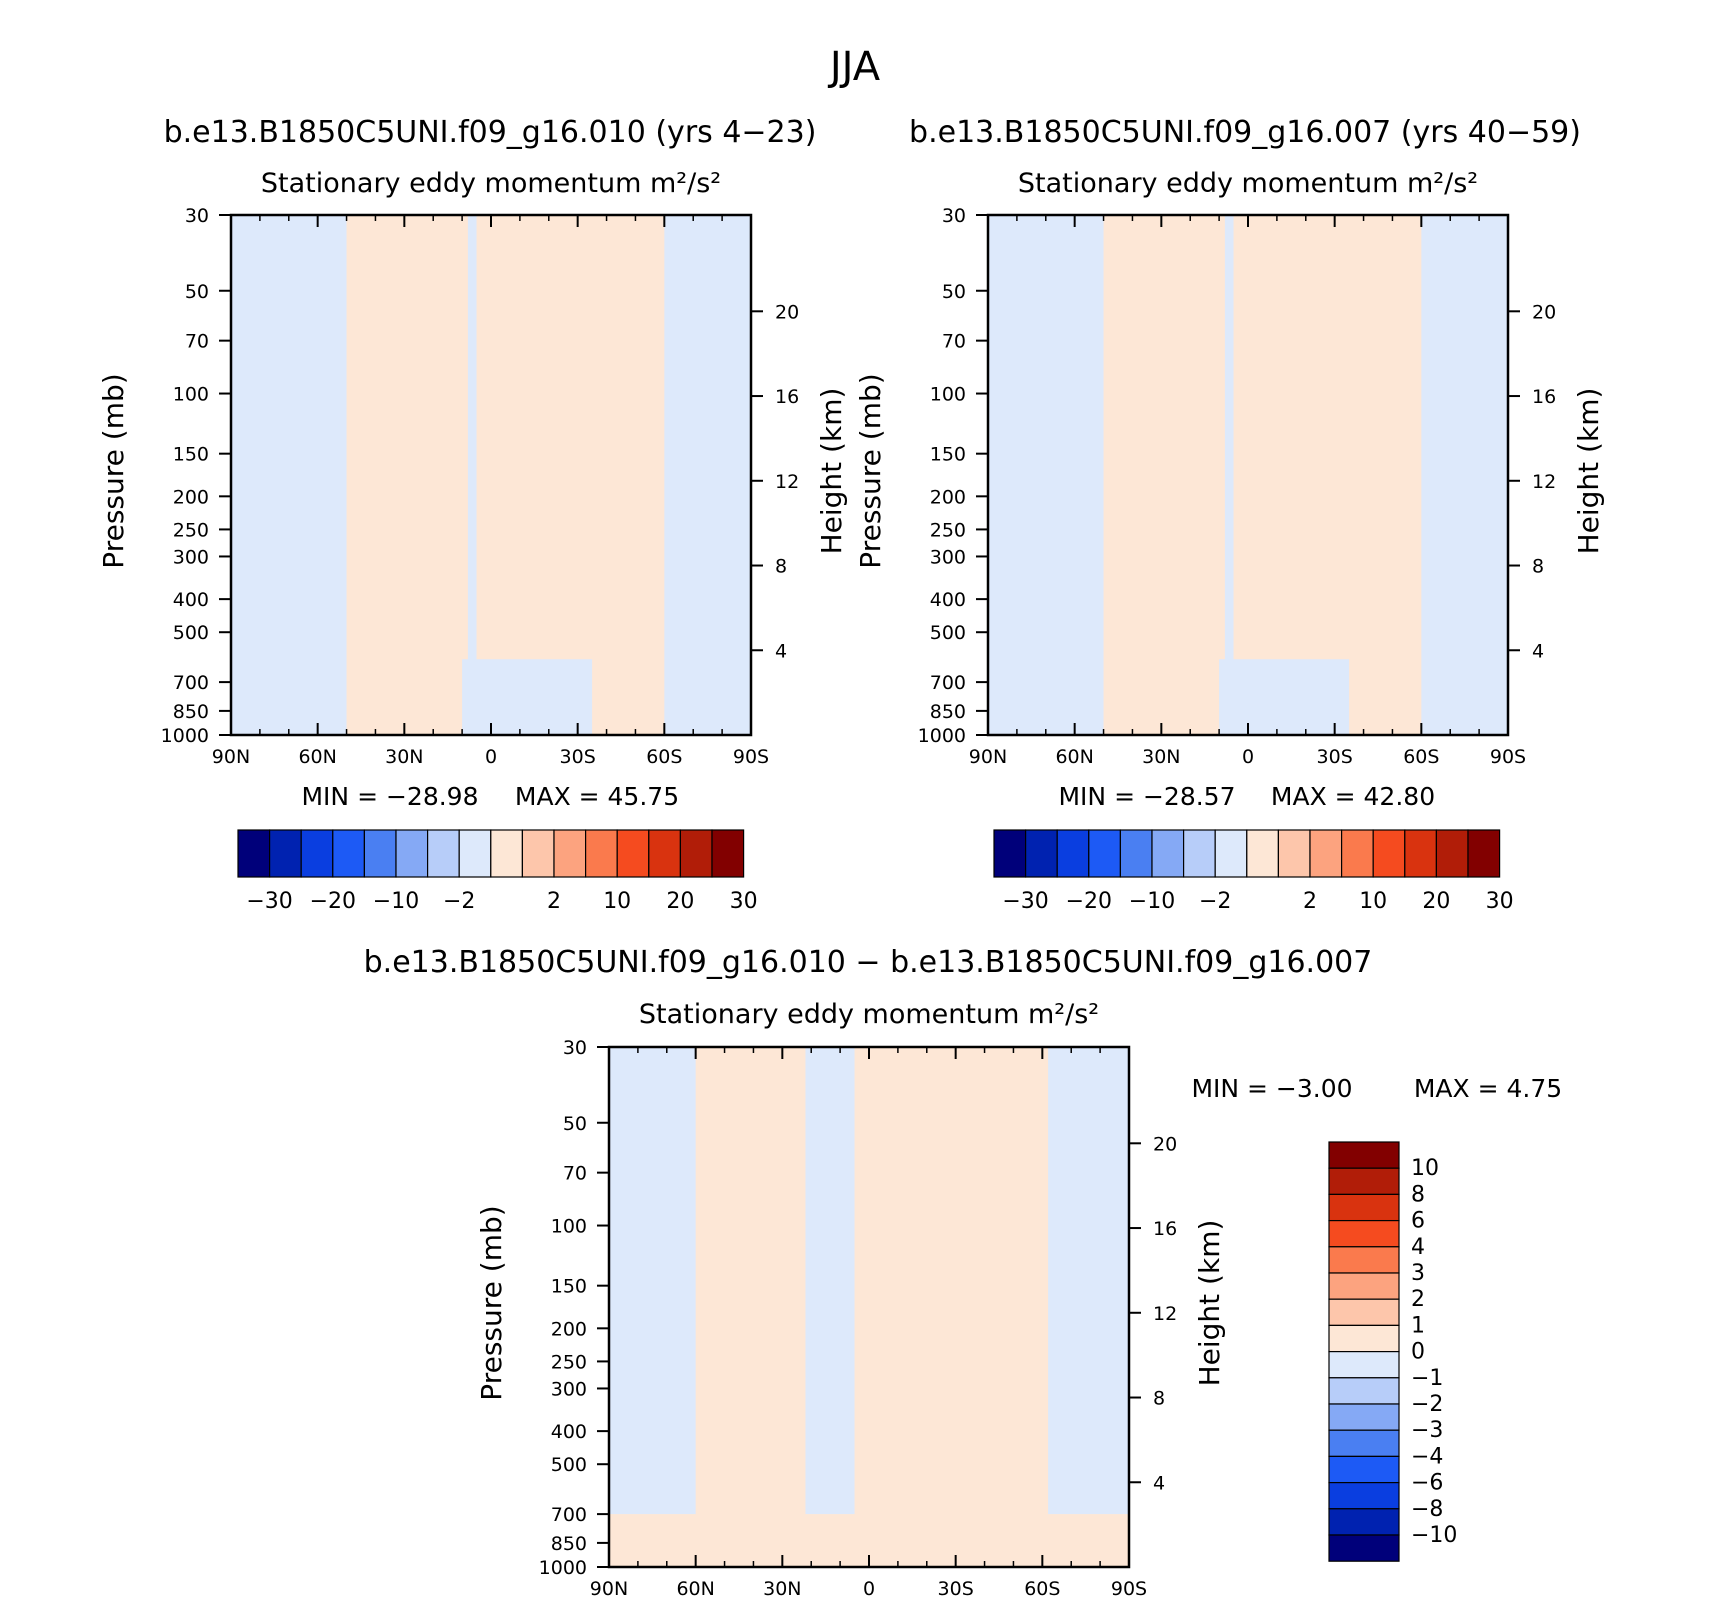  What do you see at coordinates (869, 1014) in the screenshot?
I see `panel3-chart-title: Stationary eddy momentum m²/s²` at bounding box center [869, 1014].